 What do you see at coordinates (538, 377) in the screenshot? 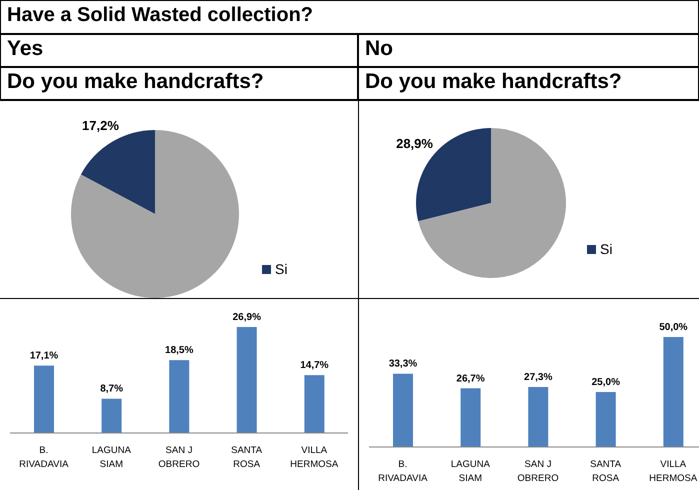
I see `data-label: 27,3%` at bounding box center [538, 377].